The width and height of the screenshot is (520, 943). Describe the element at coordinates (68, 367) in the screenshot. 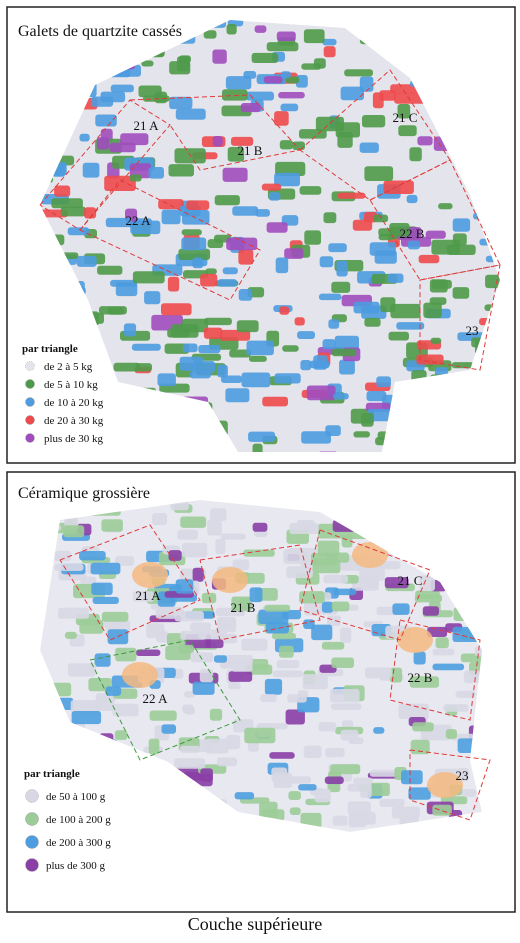

I see `legend-label: de 2 à 5 kg` at that location.